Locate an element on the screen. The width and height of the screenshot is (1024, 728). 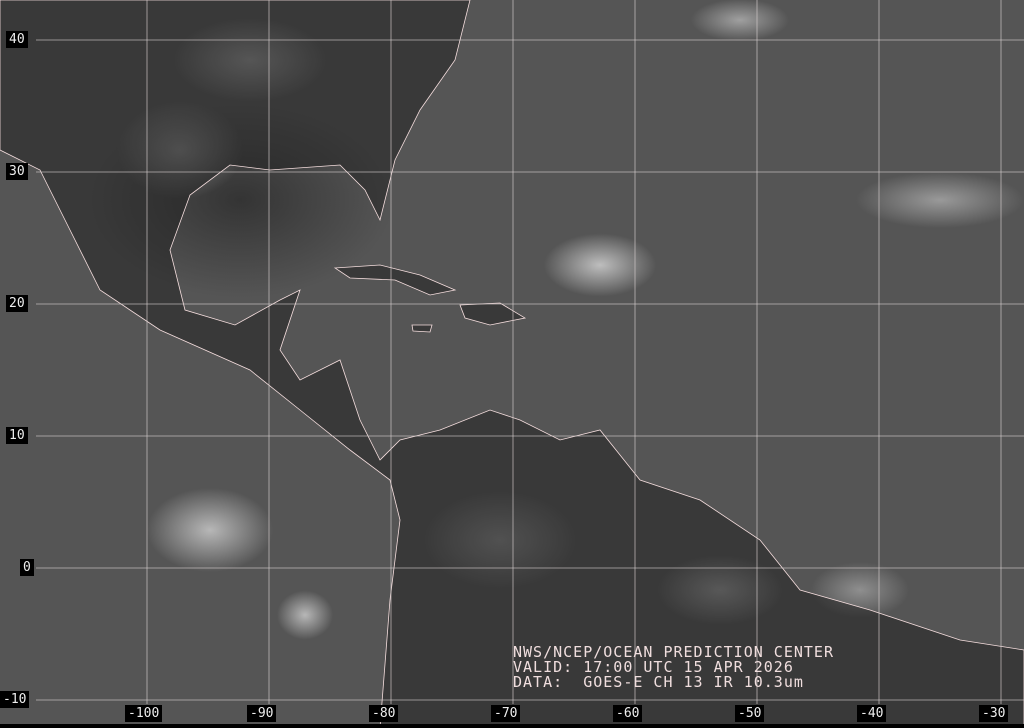
longitude-label: -80 is located at coordinates (384, 713).